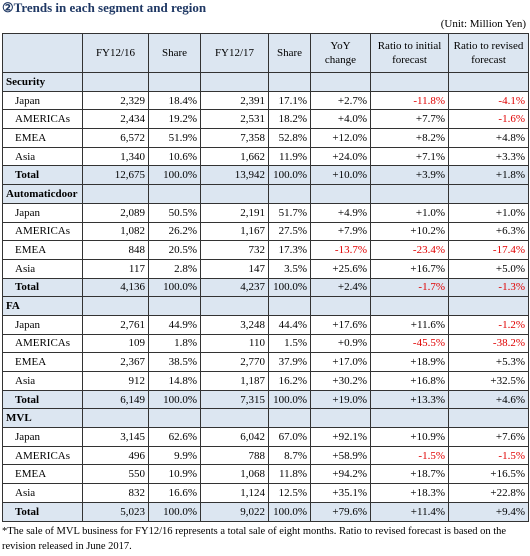 This screenshot has width=530, height=556. Describe the element at coordinates (488, 493) in the screenshot. I see `value-cell: +22.8%` at that location.